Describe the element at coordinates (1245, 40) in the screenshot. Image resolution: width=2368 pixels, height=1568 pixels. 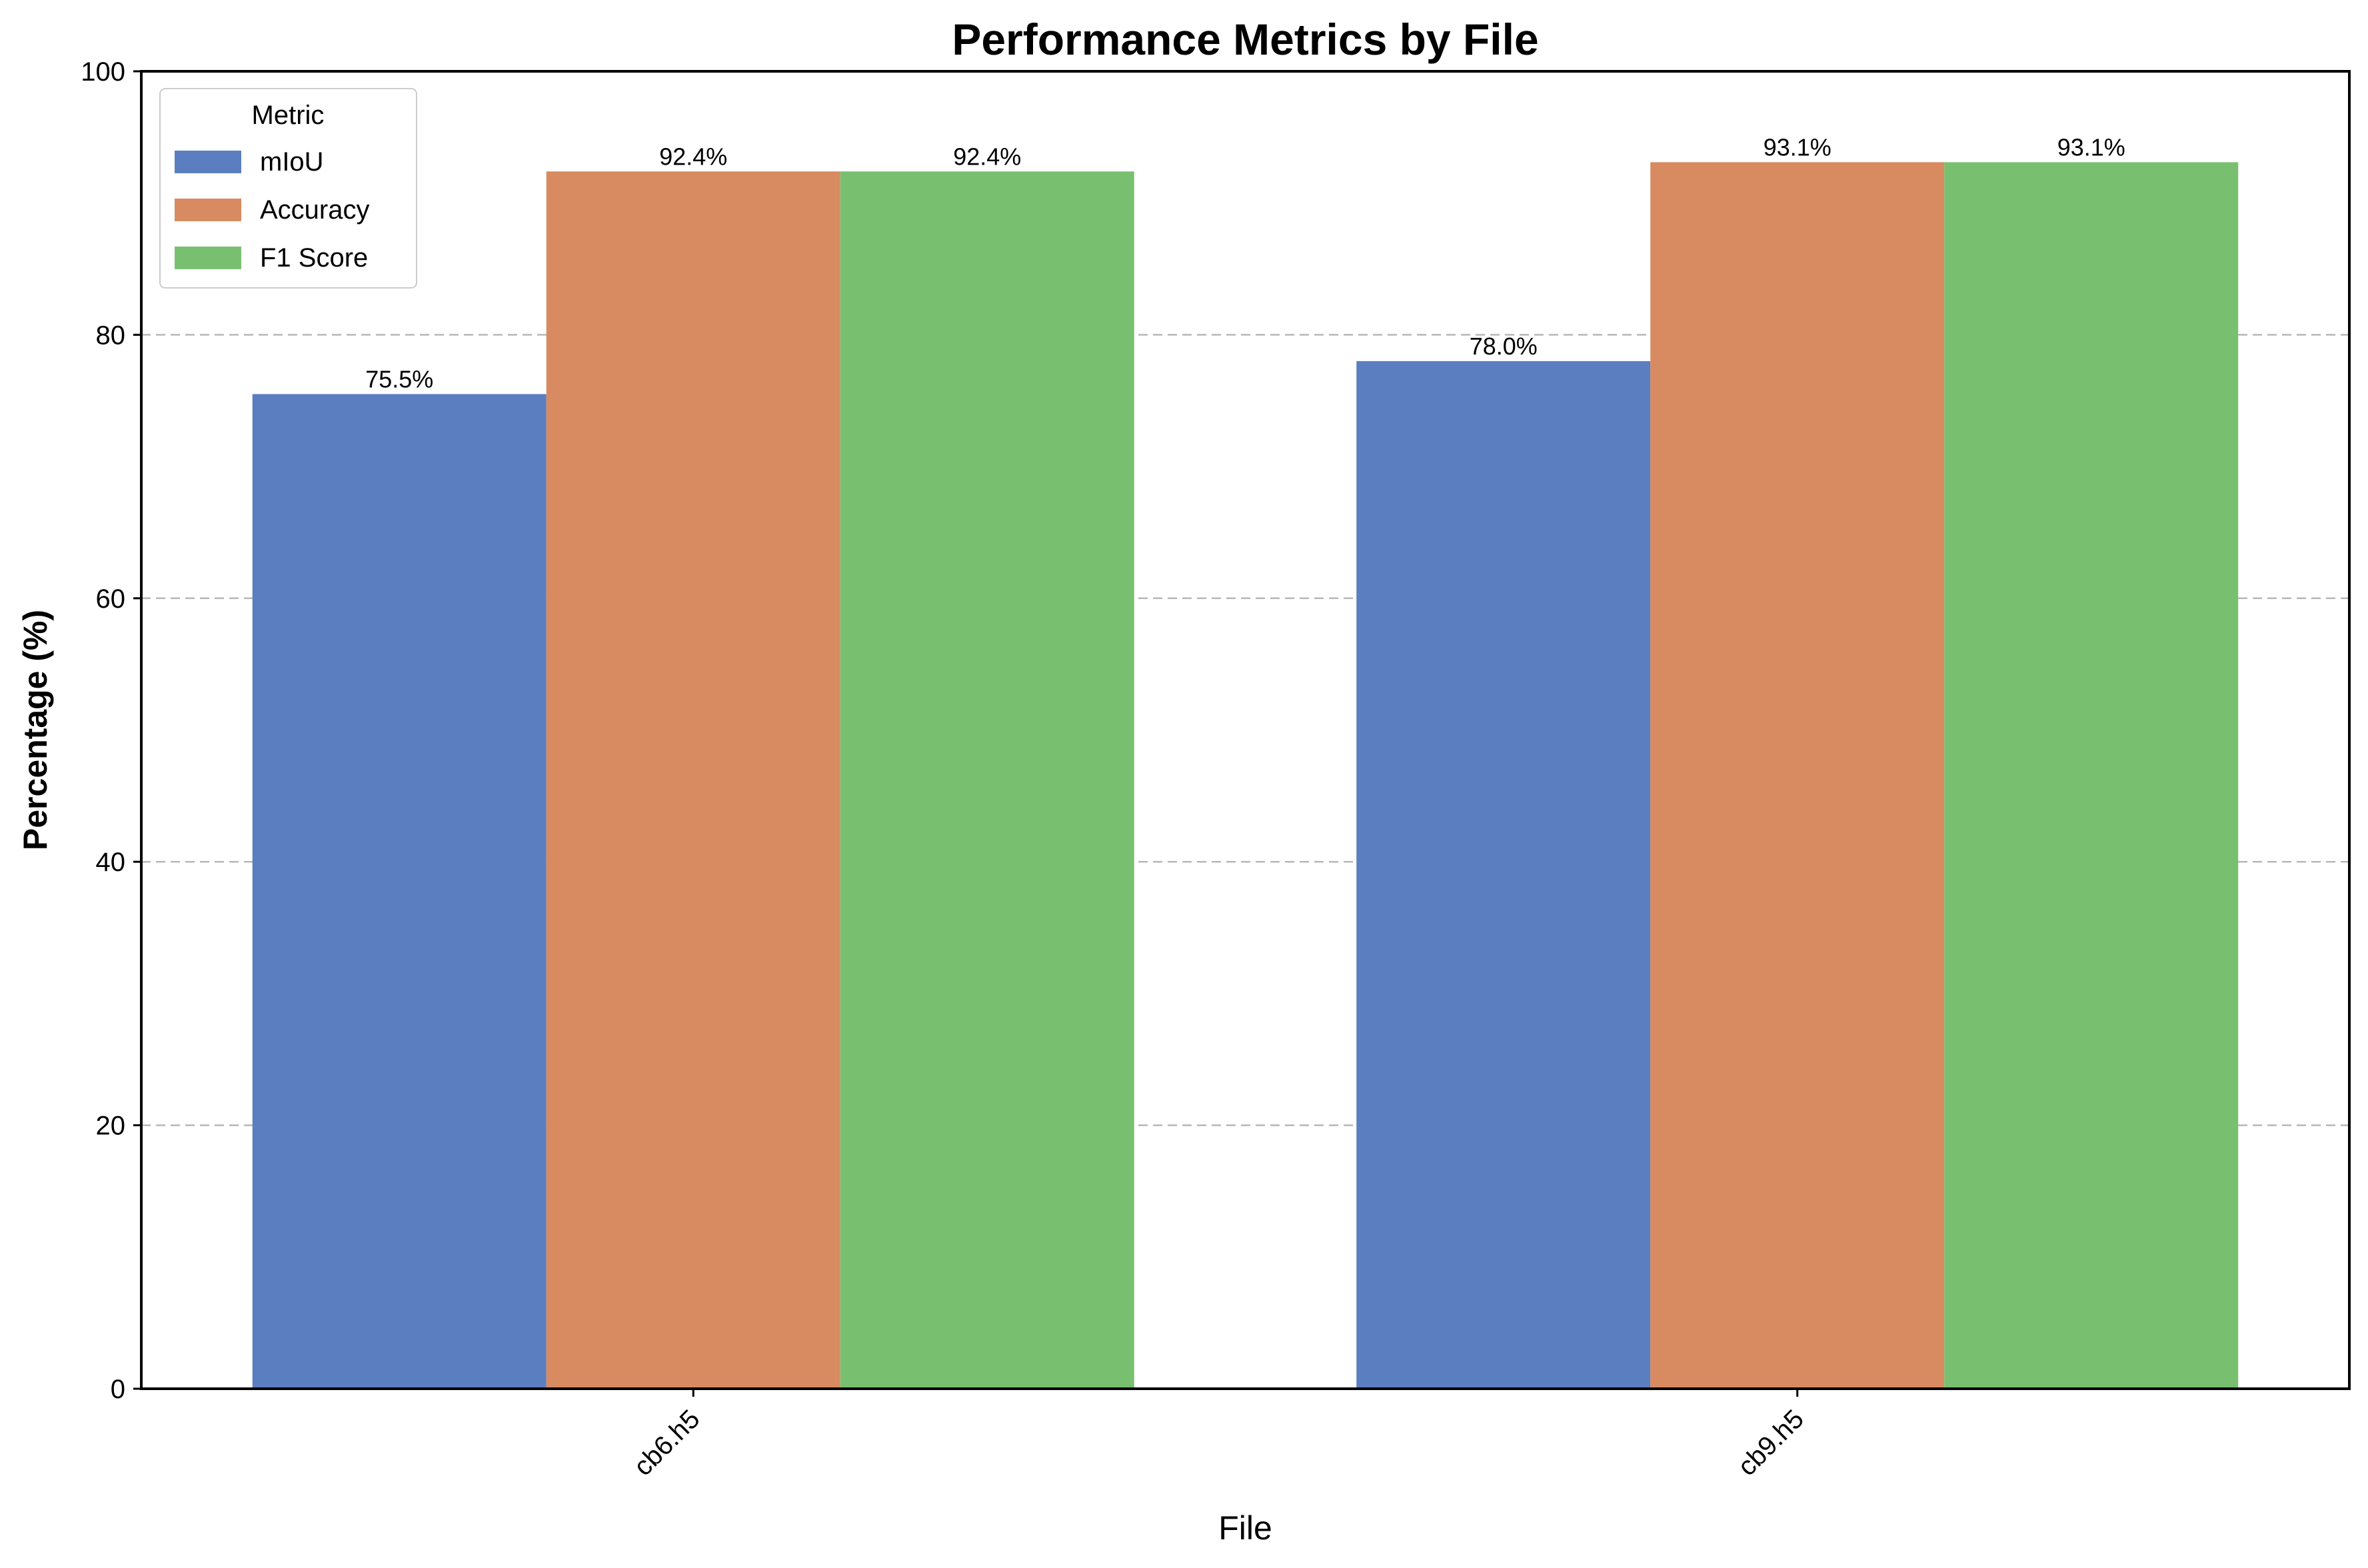
I see `chart-title: Performance Metrics by File` at that location.